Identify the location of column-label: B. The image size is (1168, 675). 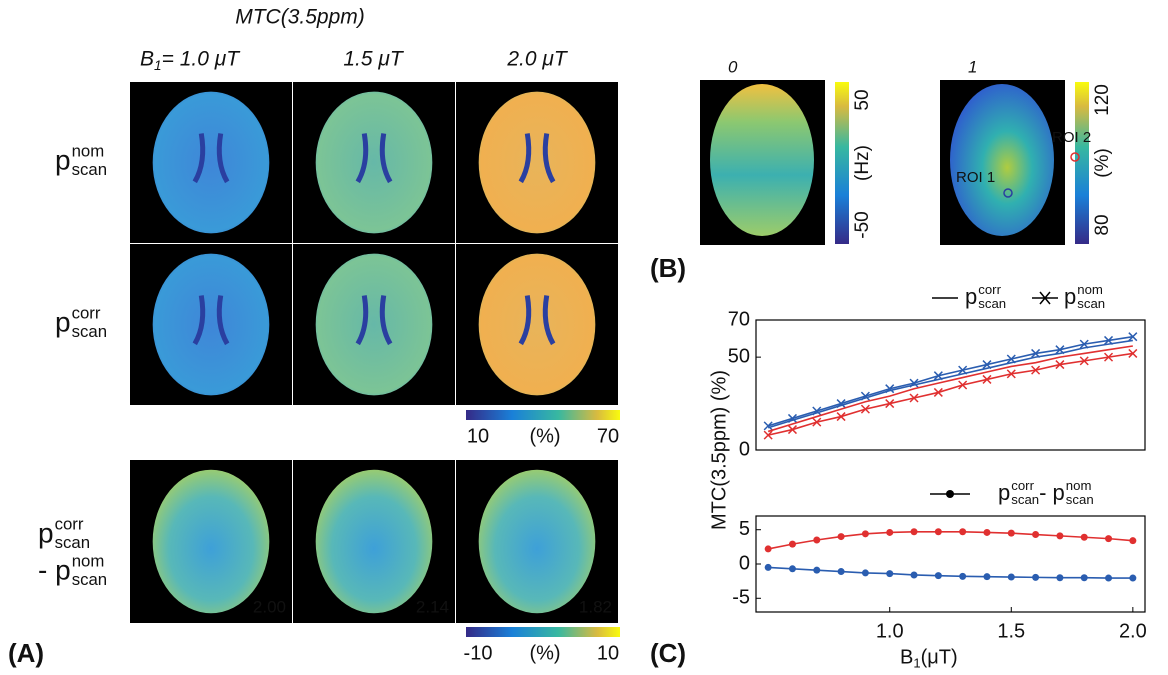
(147, 59).